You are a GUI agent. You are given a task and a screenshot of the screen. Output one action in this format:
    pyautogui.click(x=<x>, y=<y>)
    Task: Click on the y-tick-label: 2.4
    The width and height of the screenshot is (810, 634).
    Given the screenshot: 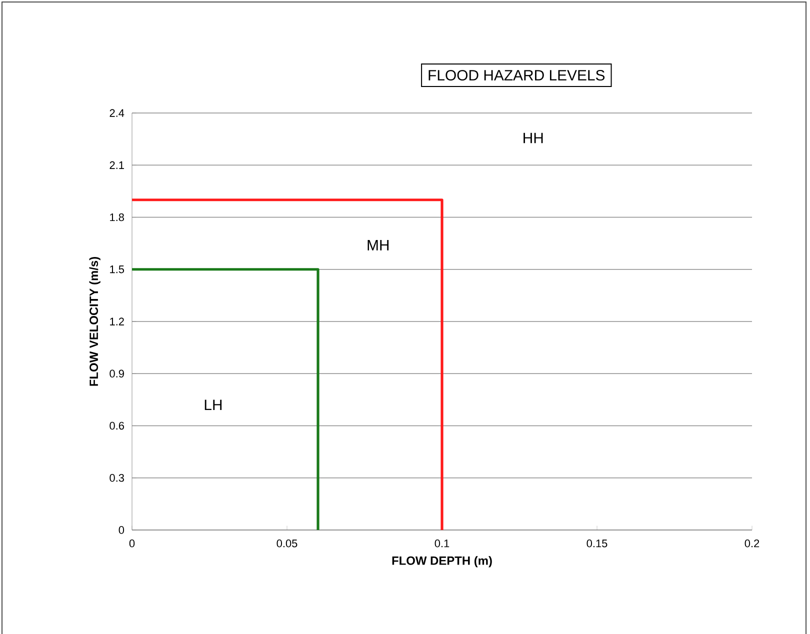 What is the action you would take?
    pyautogui.click(x=117, y=113)
    